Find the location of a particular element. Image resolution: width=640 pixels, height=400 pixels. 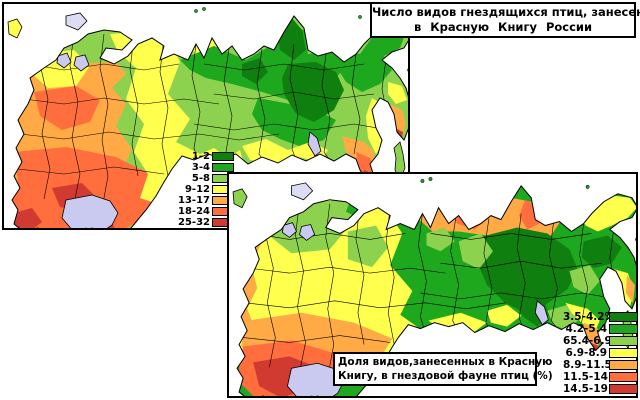

caption-line-2: Книгу, в гнездовой фауне птиц (%) is located at coordinates (445, 376).